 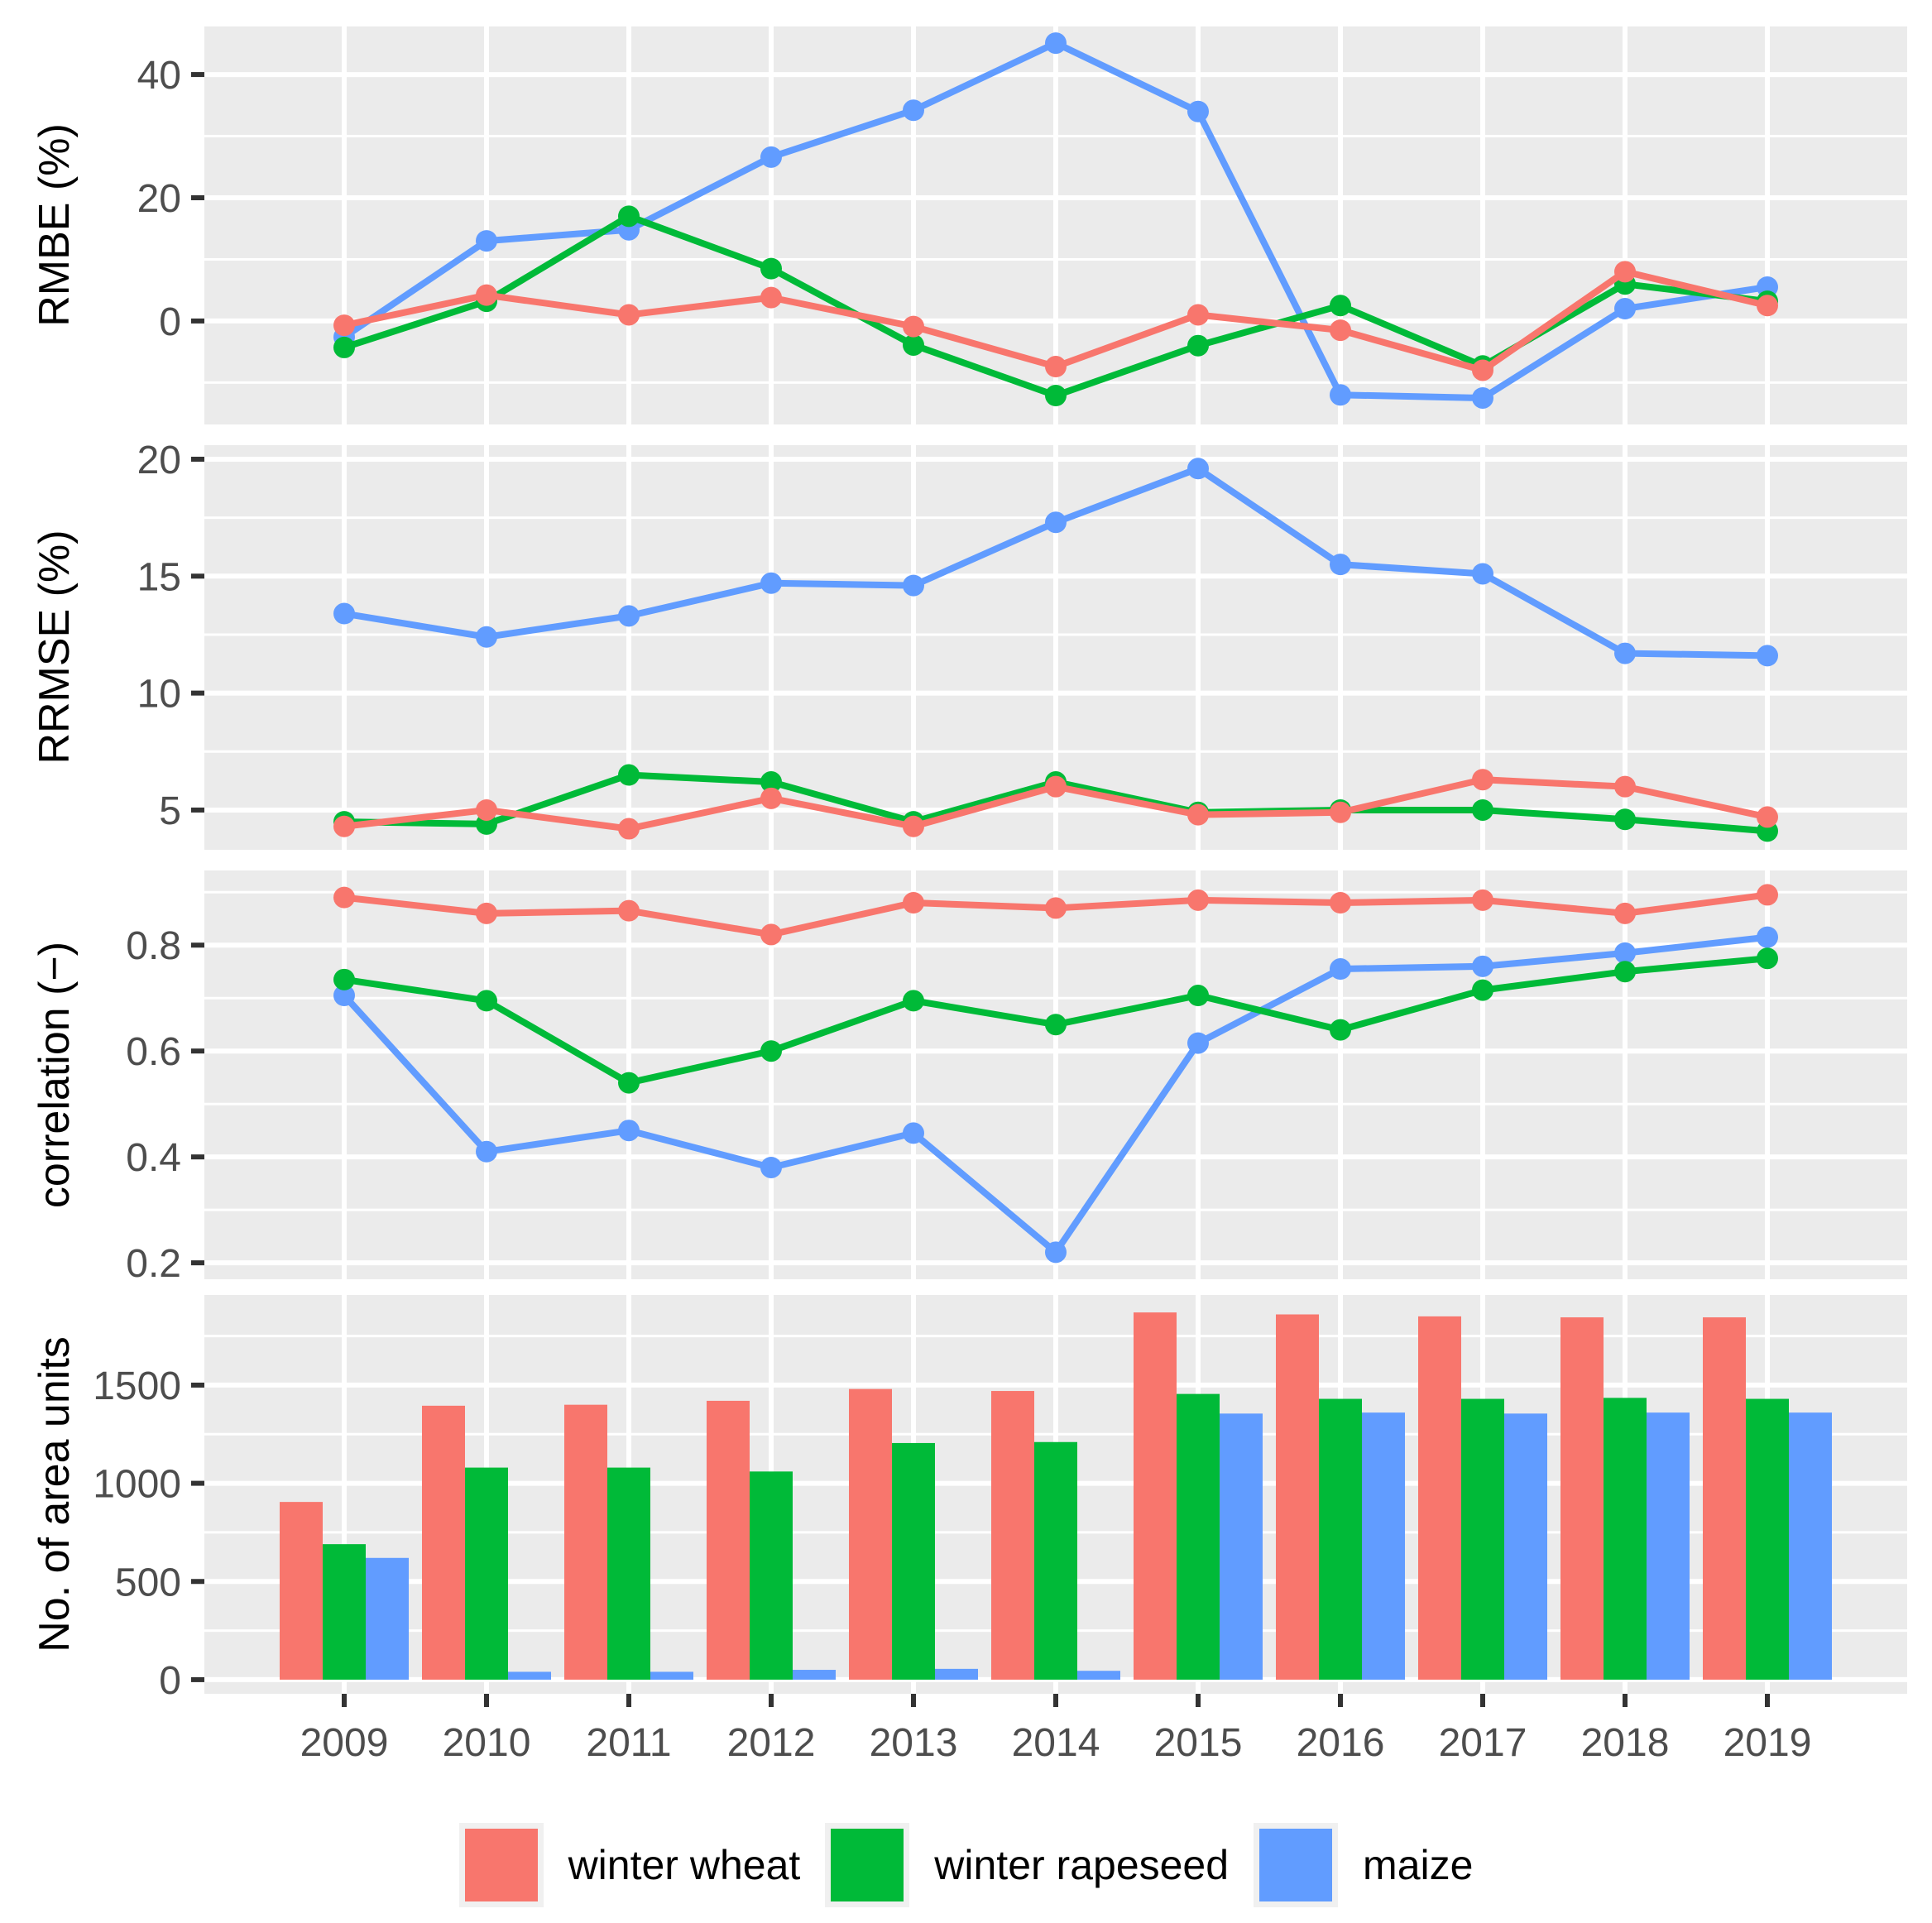 I want to click on legend-key-winter-wheat, so click(x=501, y=1865).